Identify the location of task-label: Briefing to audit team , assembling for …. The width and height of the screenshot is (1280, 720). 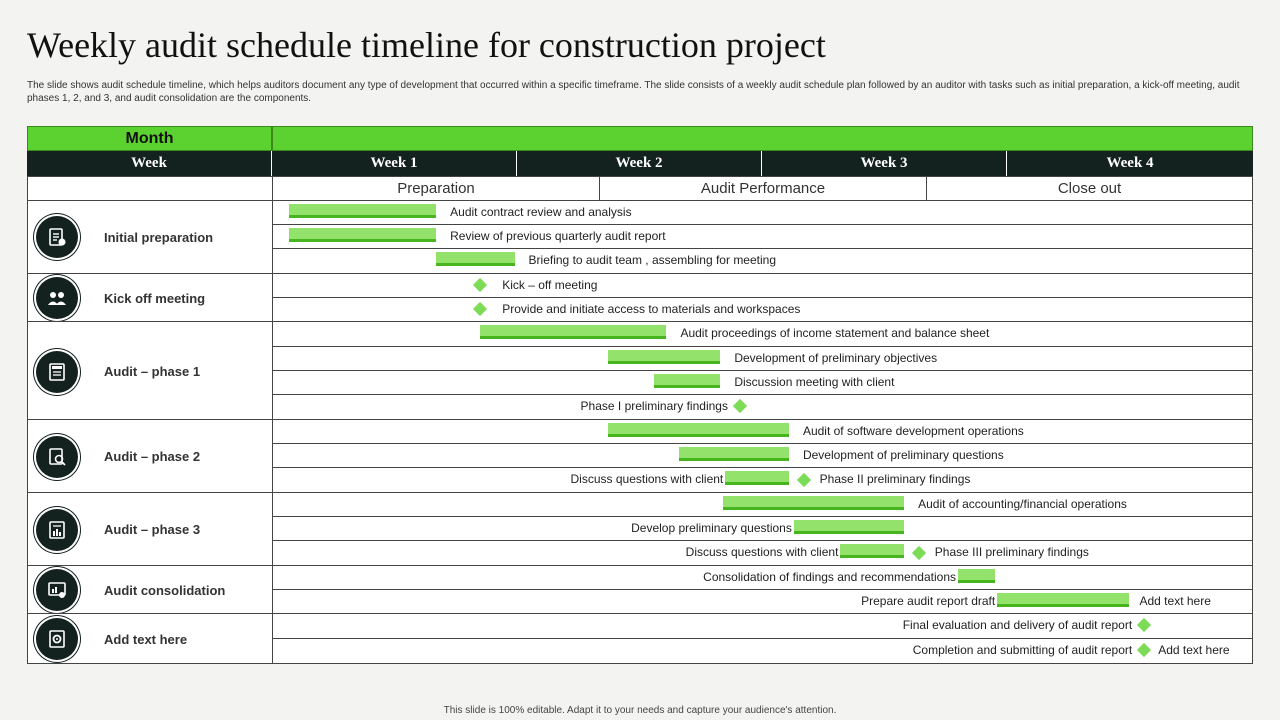
(652, 260).